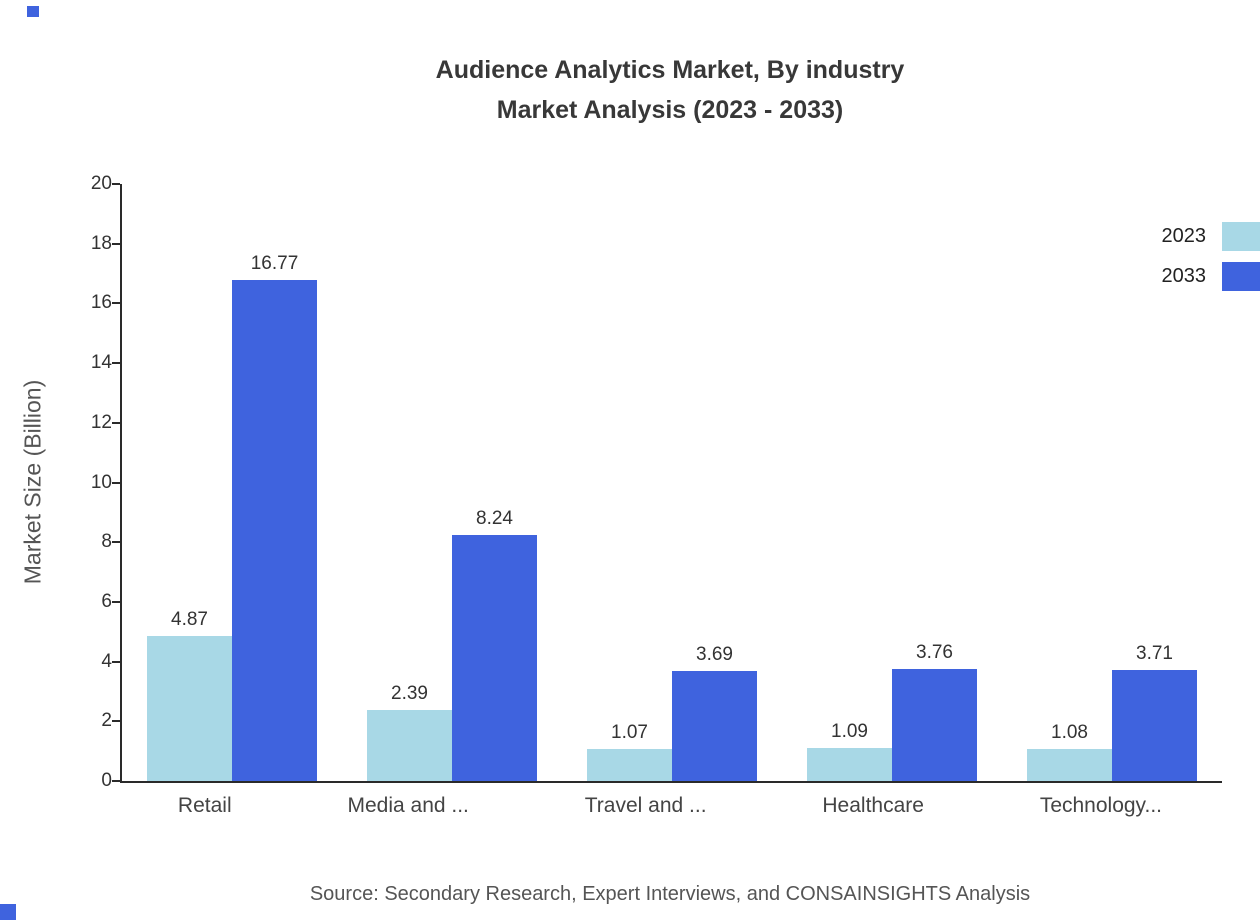  Describe the element at coordinates (106, 780) in the screenshot. I see `y-tick-label: 0` at that location.